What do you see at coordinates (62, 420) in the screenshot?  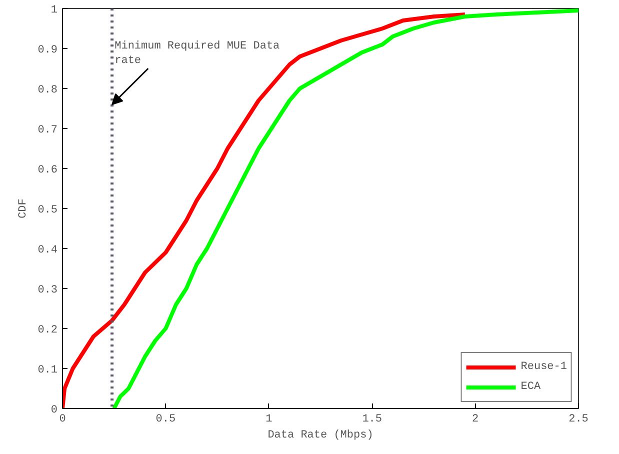 I see `x-tick-label: 0` at bounding box center [62, 420].